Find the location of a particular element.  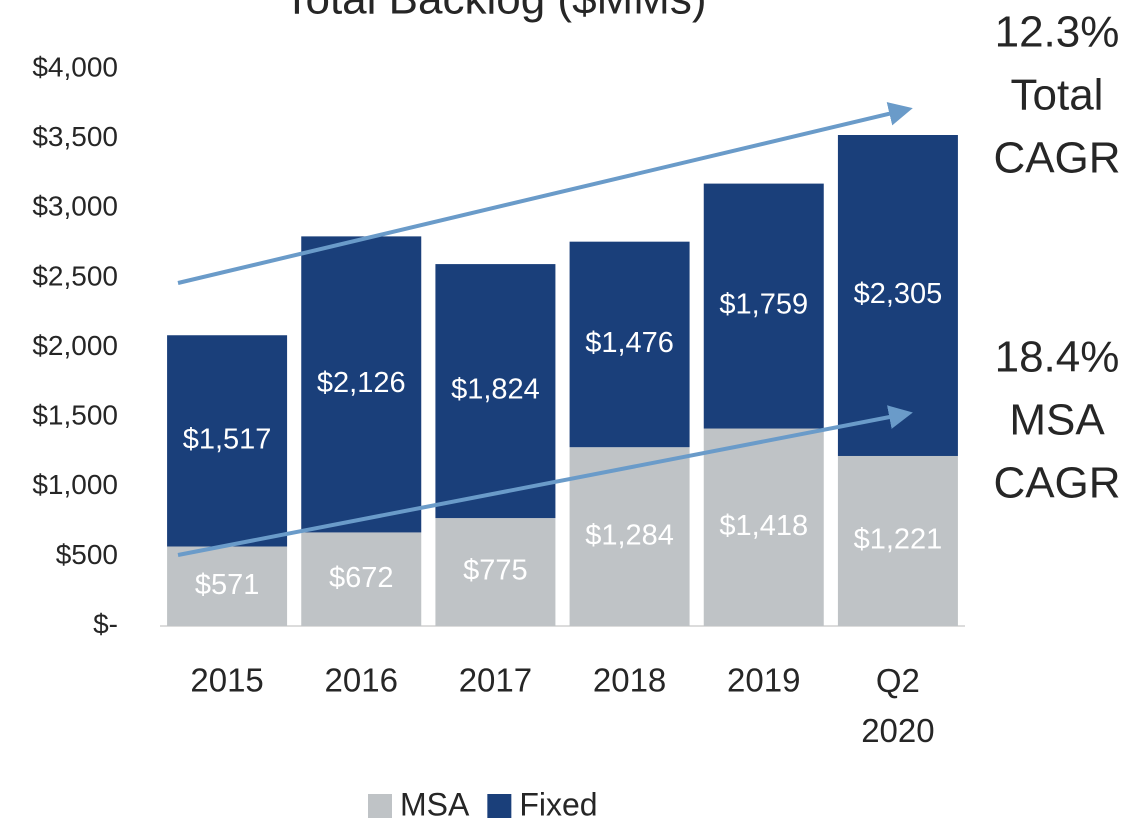

annotation: 18.4% is located at coordinates (1057, 357).